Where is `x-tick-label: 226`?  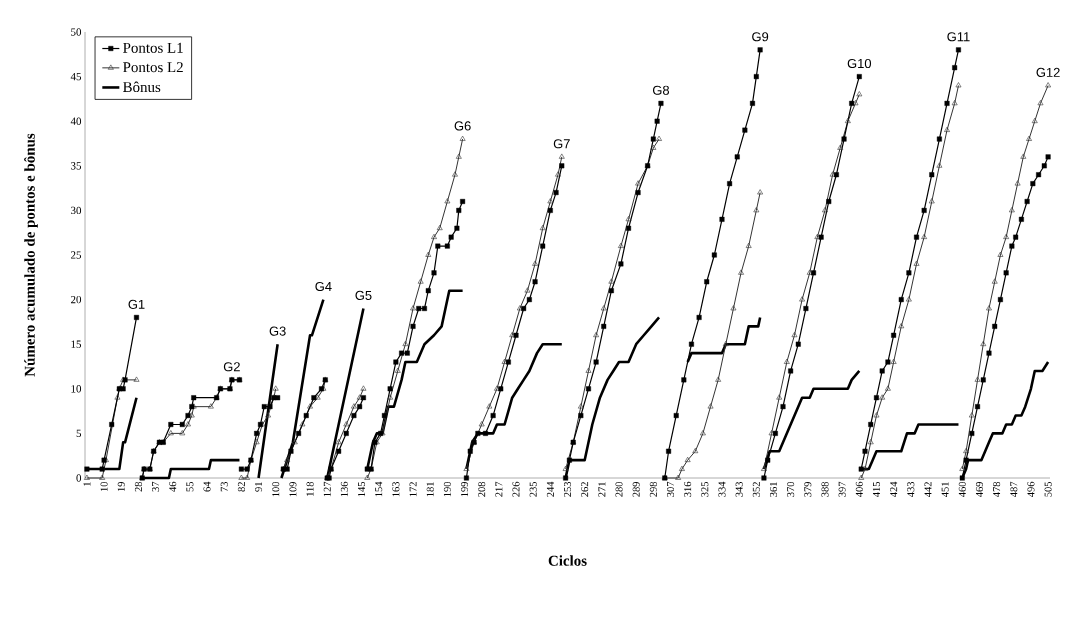 x-tick-label: 226 is located at coordinates (516, 489).